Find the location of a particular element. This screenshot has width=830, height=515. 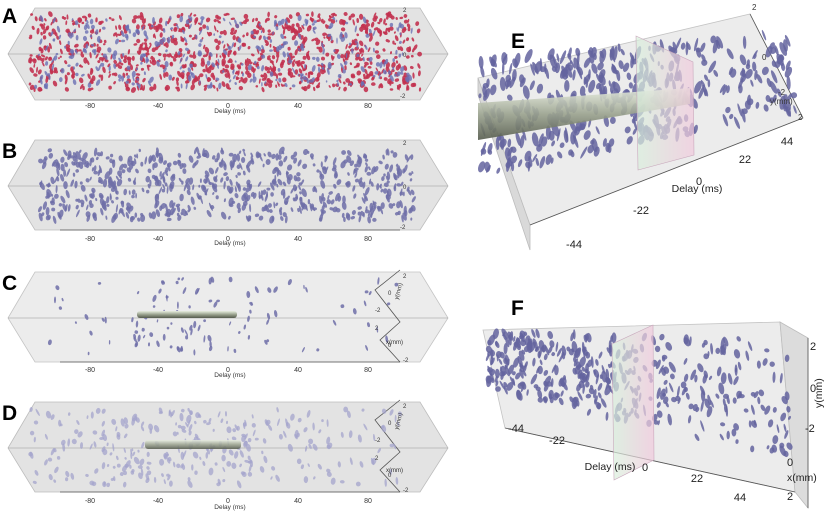

panel-e-tick: 44 is located at coordinates (787, 142).